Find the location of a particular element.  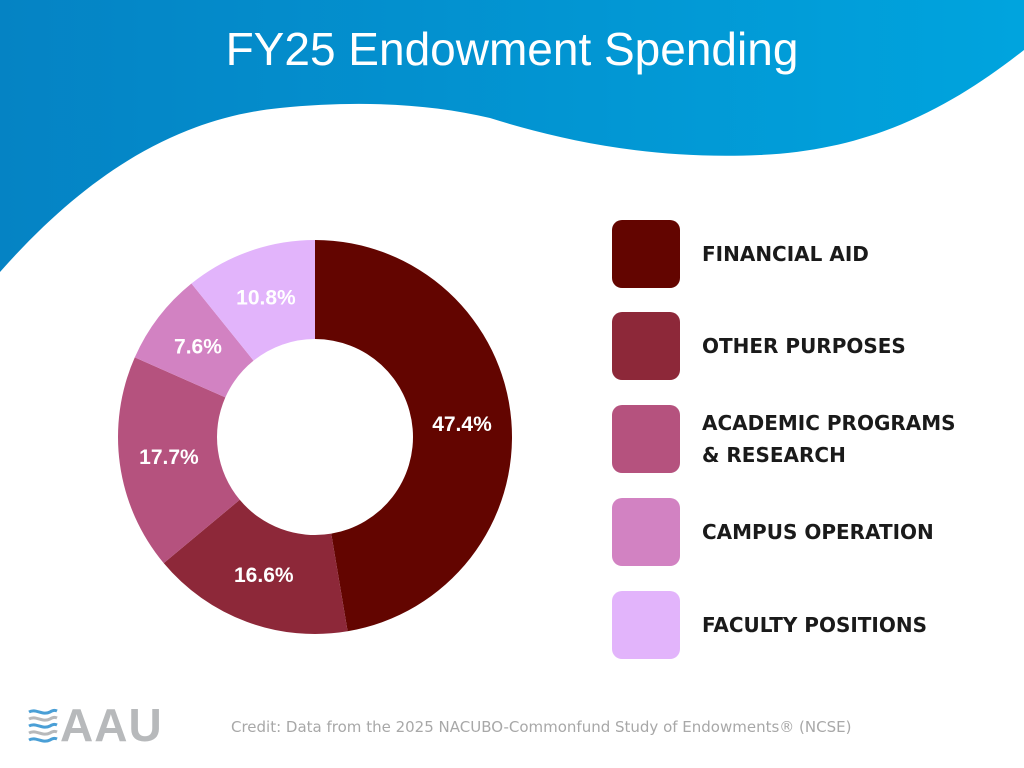

slice-value-label: 16.6% is located at coordinates (264, 575).